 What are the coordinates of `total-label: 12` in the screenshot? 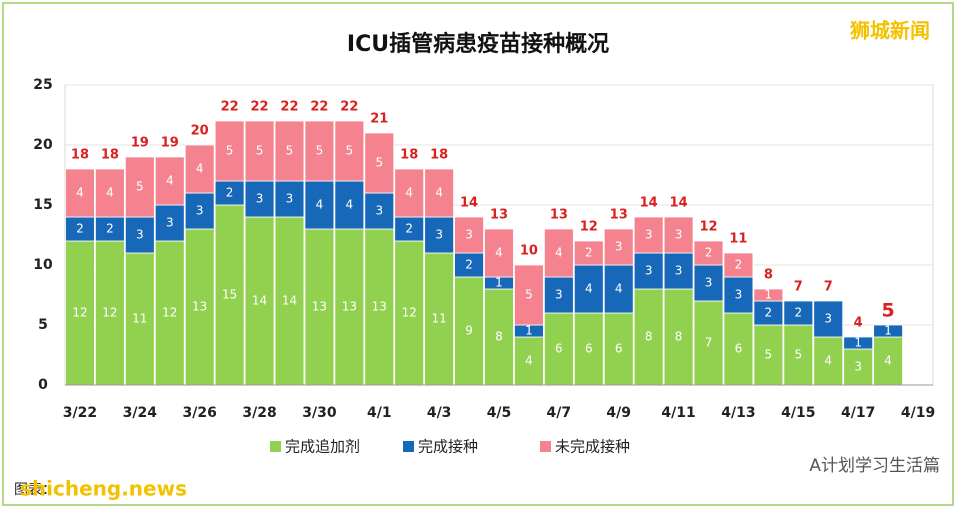 It's located at (589, 227).